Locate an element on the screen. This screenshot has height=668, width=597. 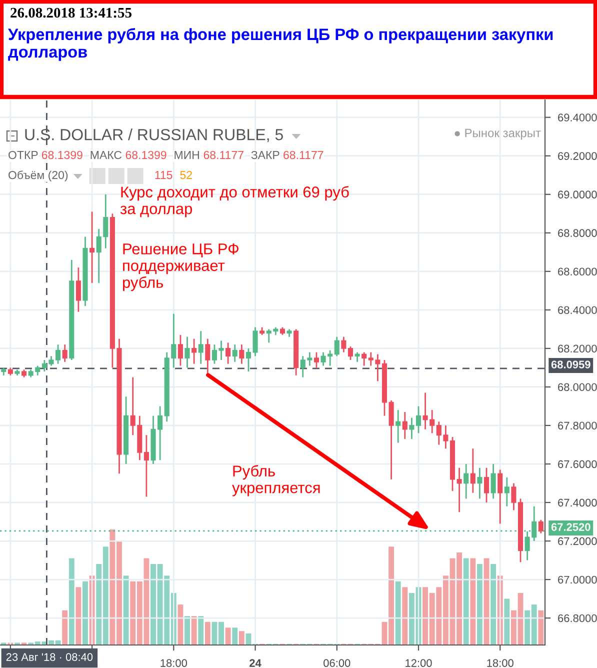
annotation: ЗАКР is located at coordinates (265, 155).